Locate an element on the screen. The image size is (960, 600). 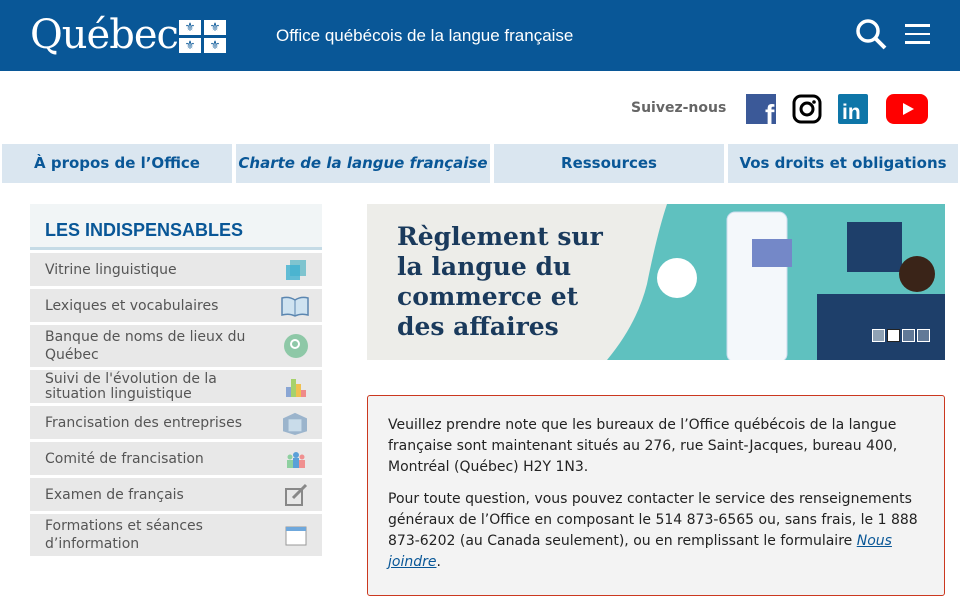
map-pin-icon is located at coordinates (296, 346).